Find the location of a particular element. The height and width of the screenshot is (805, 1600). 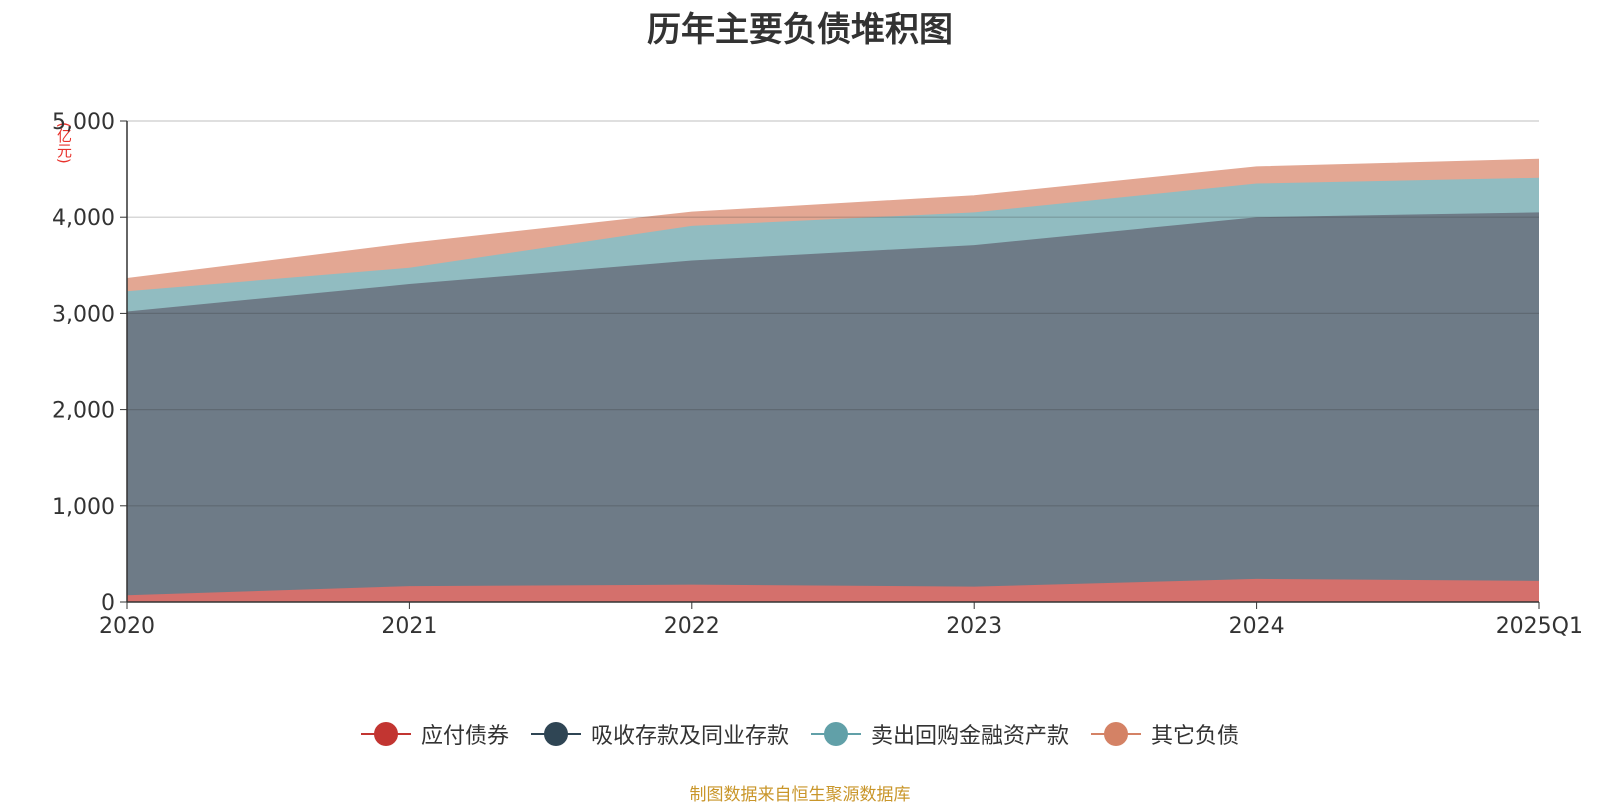

x-tick-label: 2021 is located at coordinates (409, 626).